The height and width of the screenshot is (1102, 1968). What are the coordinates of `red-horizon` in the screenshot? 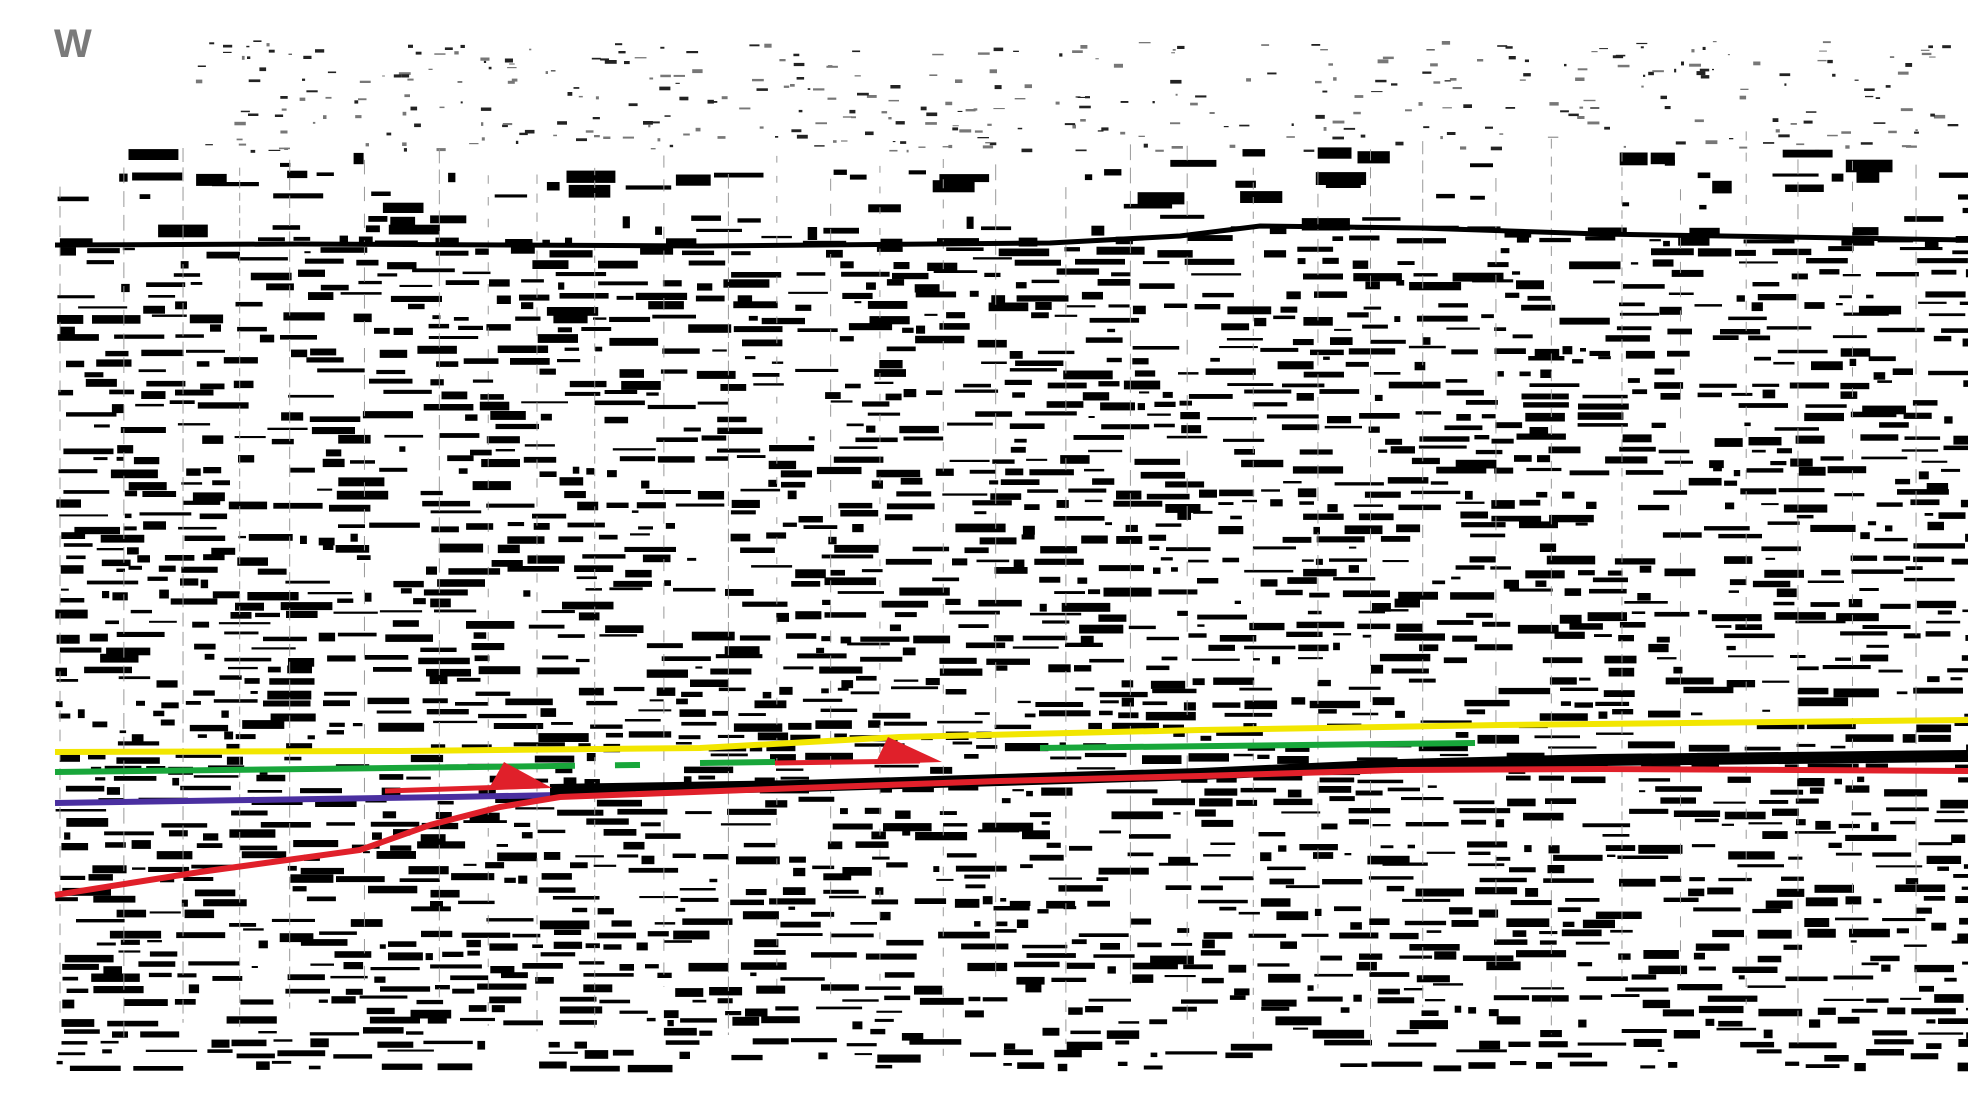 It's located at (1011, 831).